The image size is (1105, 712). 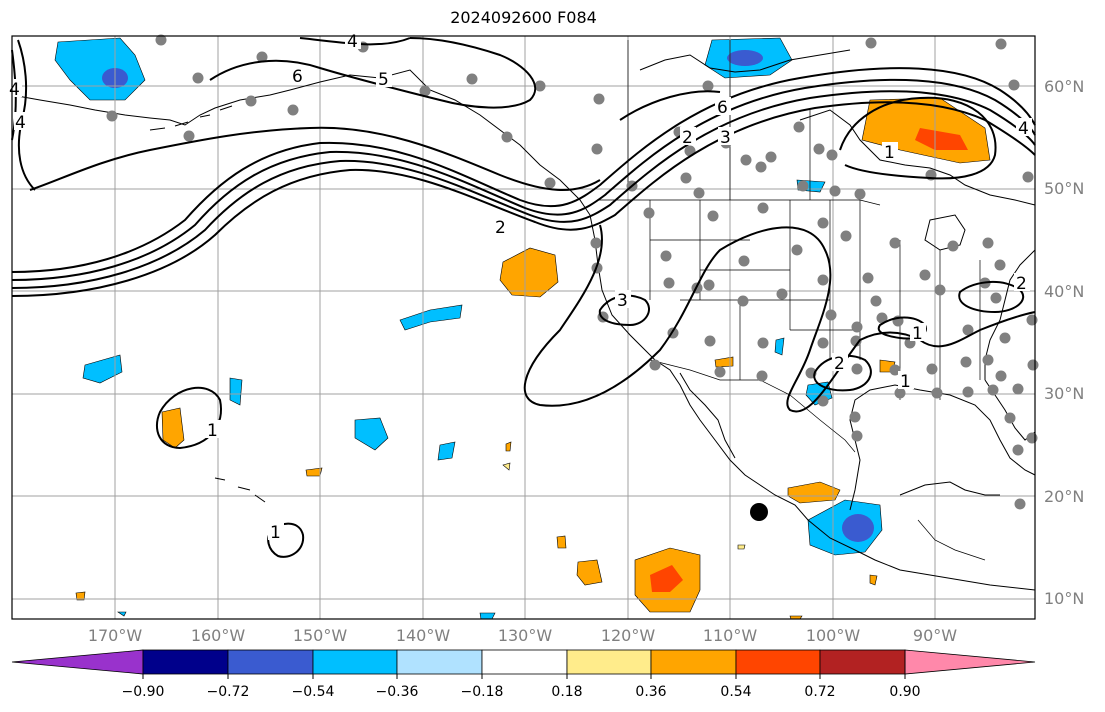 I want to click on colorbar-tick-label: −0.54, so click(x=313, y=692).